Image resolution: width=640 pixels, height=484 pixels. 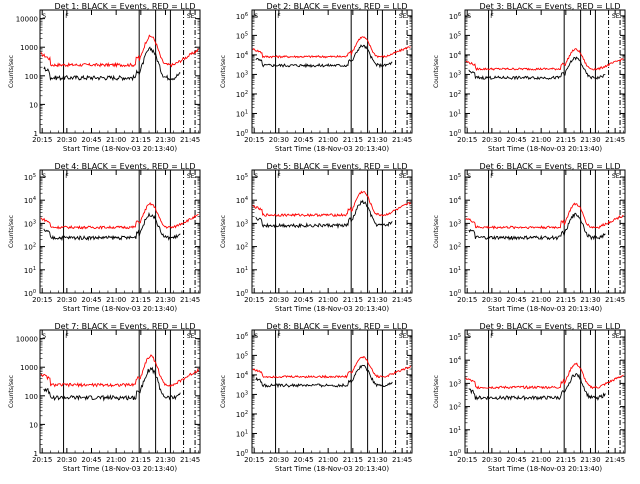 What do you see at coordinates (29, 368) in the screenshot?
I see `y-tick-label: 1000` at bounding box center [29, 368].